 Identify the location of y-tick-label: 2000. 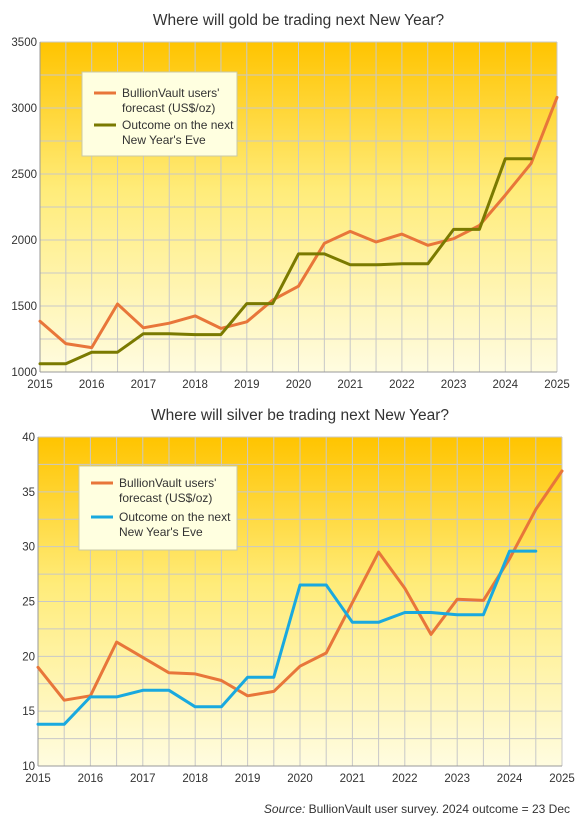
(24, 241).